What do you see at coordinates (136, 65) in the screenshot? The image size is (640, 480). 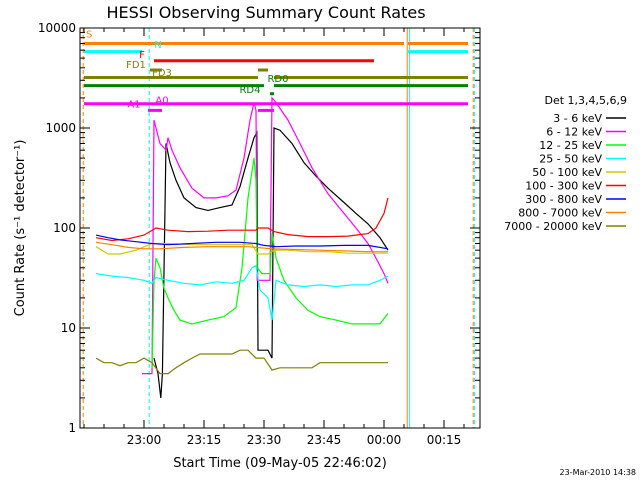 I see `flag-label-fd1: FD1` at bounding box center [136, 65].